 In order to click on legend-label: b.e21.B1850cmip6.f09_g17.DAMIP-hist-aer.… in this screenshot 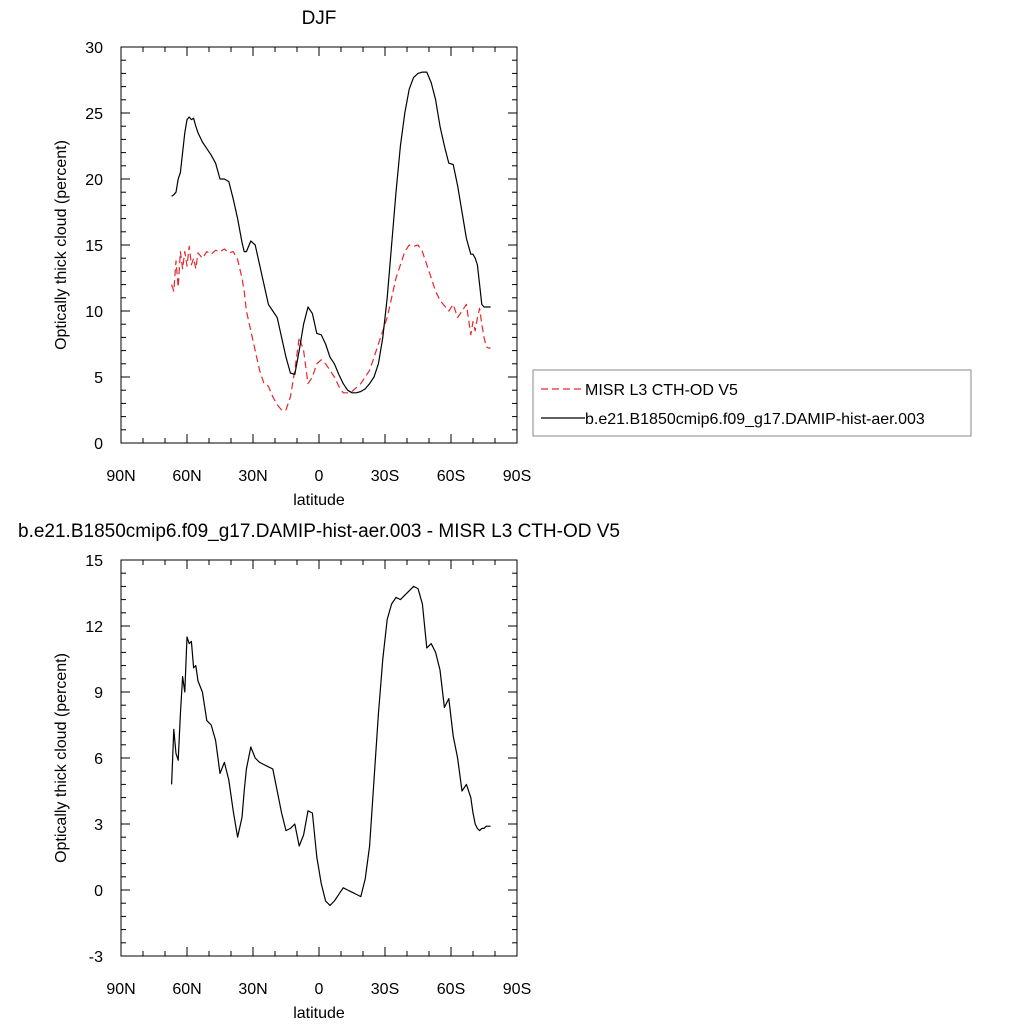, I will do `click(755, 419)`.